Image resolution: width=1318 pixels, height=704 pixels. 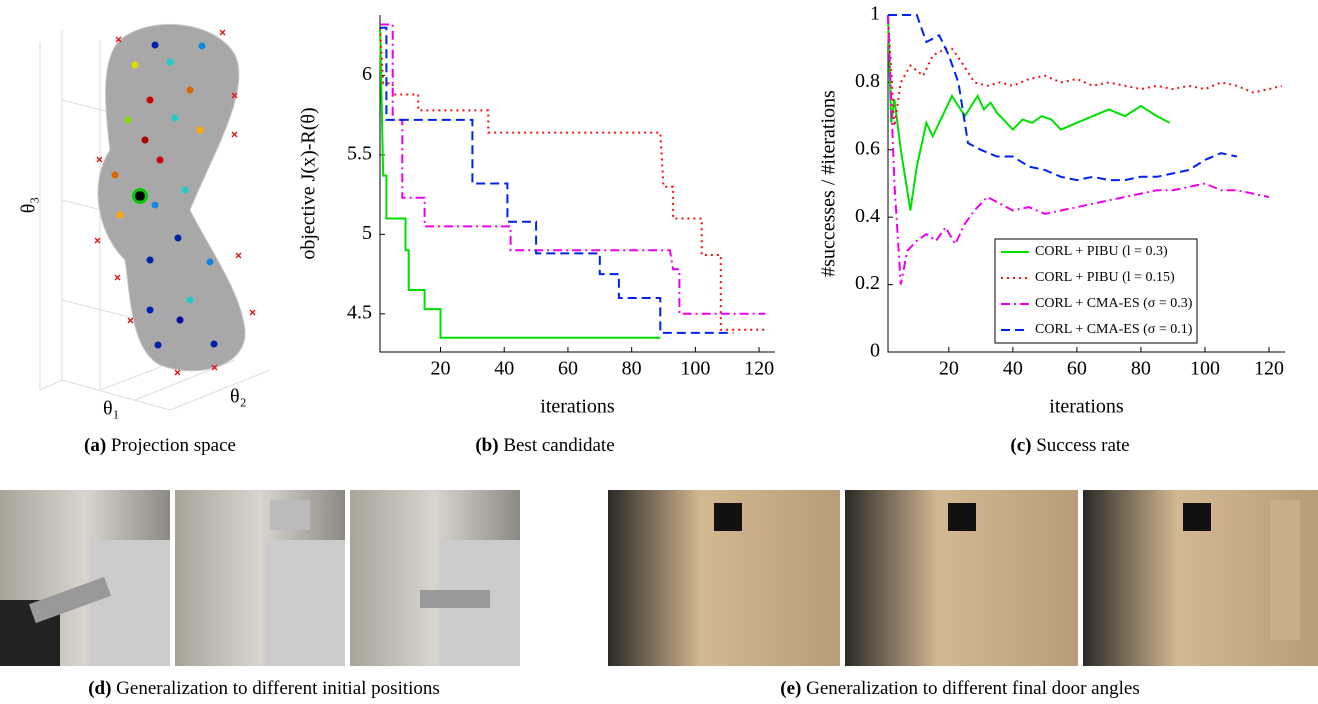 What do you see at coordinates (111, 409) in the screenshot?
I see `axis-label: θ₁` at bounding box center [111, 409].